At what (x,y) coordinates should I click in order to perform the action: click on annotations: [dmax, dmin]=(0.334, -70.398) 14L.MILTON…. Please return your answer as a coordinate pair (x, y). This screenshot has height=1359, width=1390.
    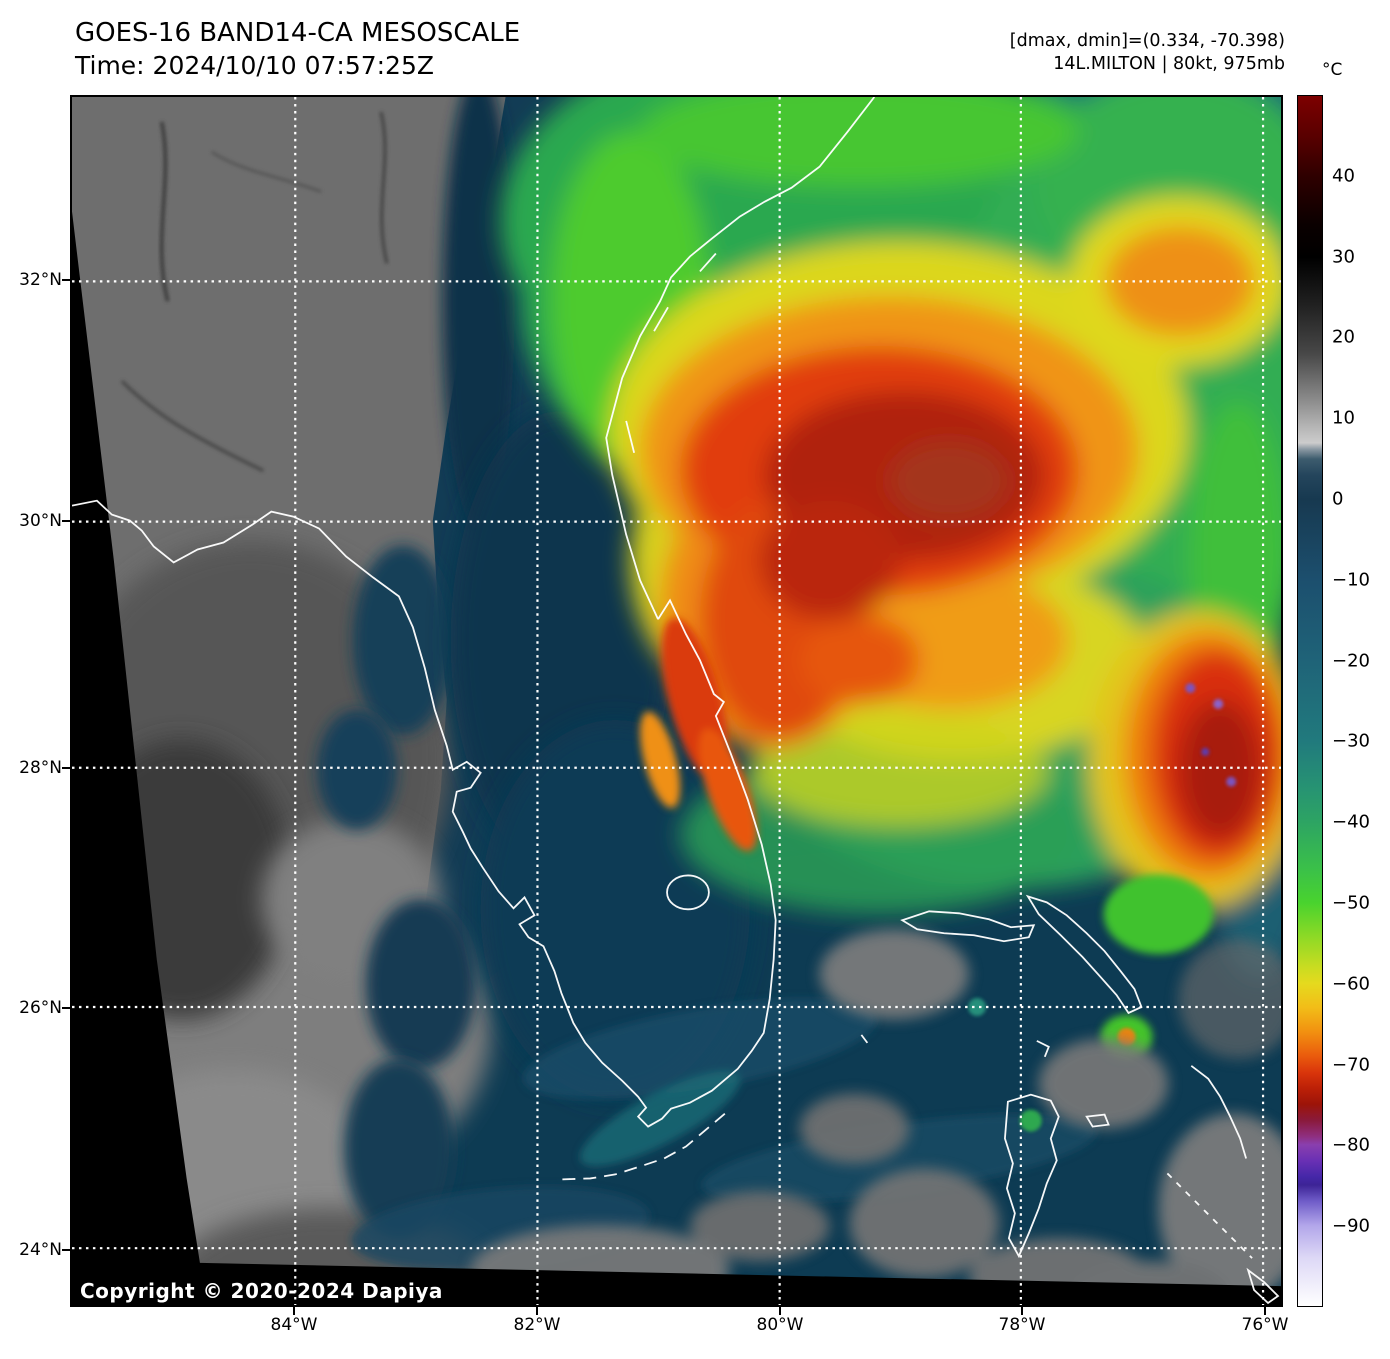
    Looking at the image, I should click on (1147, 53).